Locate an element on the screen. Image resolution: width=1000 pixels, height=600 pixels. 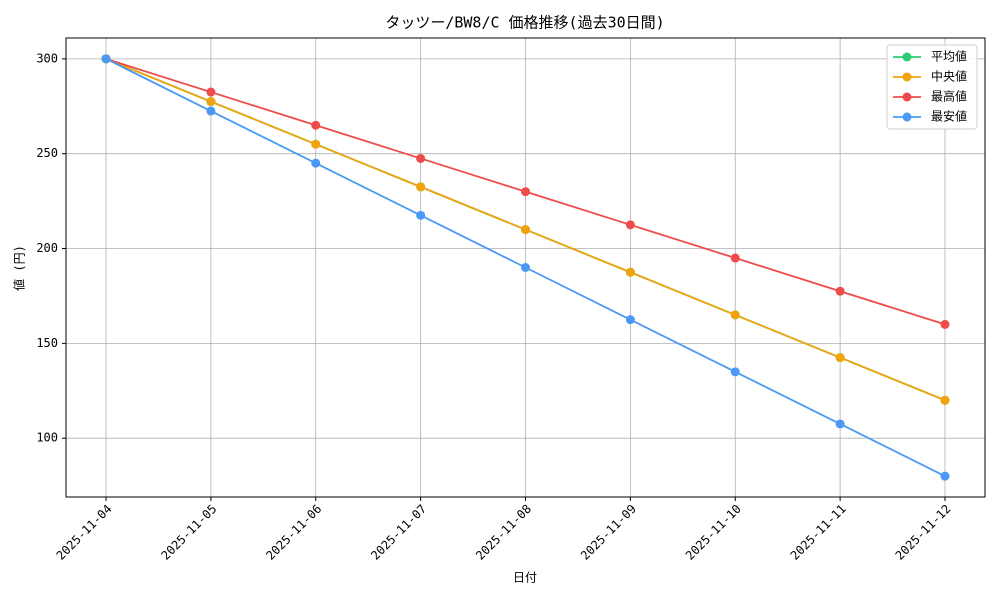
legend-label: 平均値 is located at coordinates (949, 56).